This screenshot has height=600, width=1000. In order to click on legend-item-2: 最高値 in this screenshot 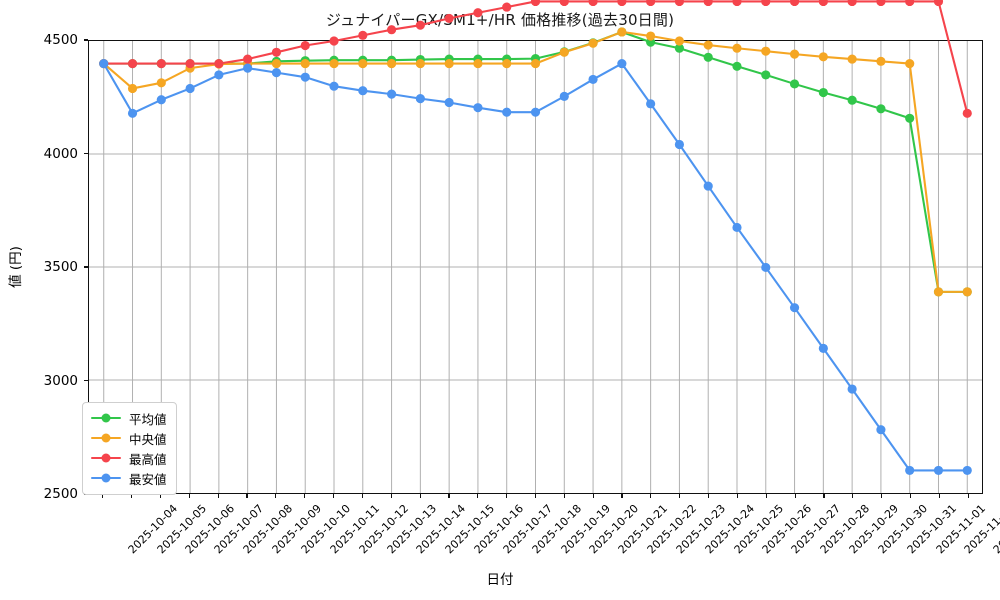, I will do `click(129, 458)`.